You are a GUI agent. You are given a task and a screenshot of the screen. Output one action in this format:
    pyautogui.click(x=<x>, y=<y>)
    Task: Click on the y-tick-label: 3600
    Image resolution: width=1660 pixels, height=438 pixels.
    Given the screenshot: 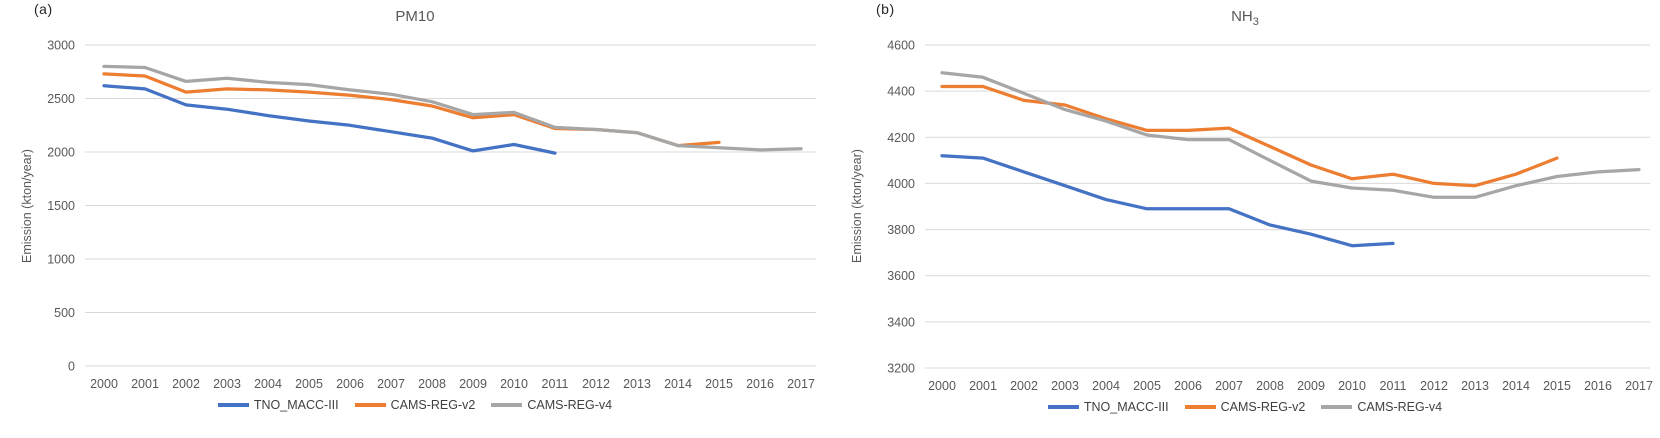 What is the action you would take?
    pyautogui.click(x=901, y=276)
    